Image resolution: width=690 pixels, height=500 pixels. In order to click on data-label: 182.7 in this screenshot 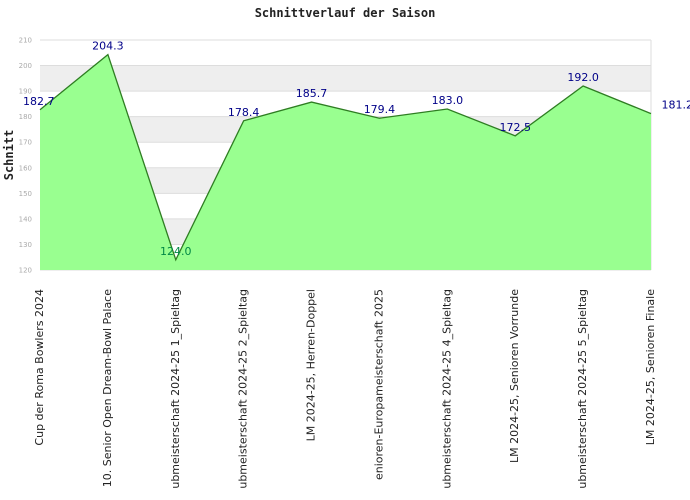, I will do `click(39, 101)`.